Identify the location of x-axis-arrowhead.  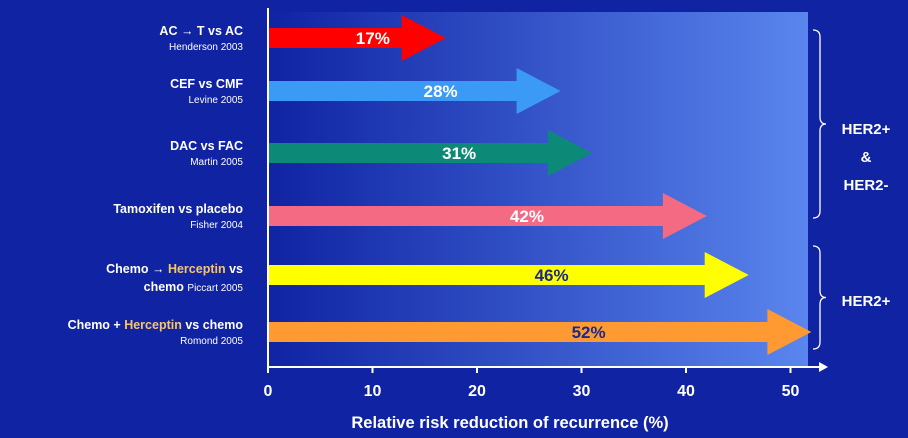
(823, 367).